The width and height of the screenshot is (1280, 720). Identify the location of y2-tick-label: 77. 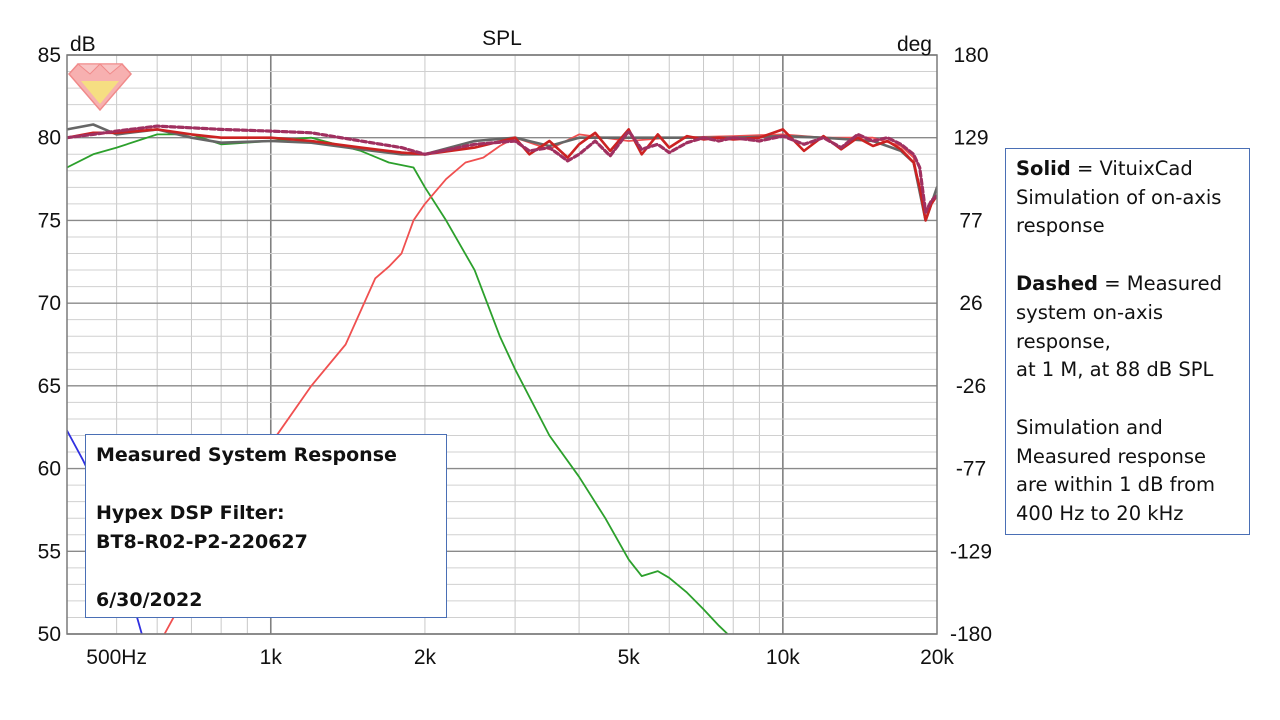
(970, 220).